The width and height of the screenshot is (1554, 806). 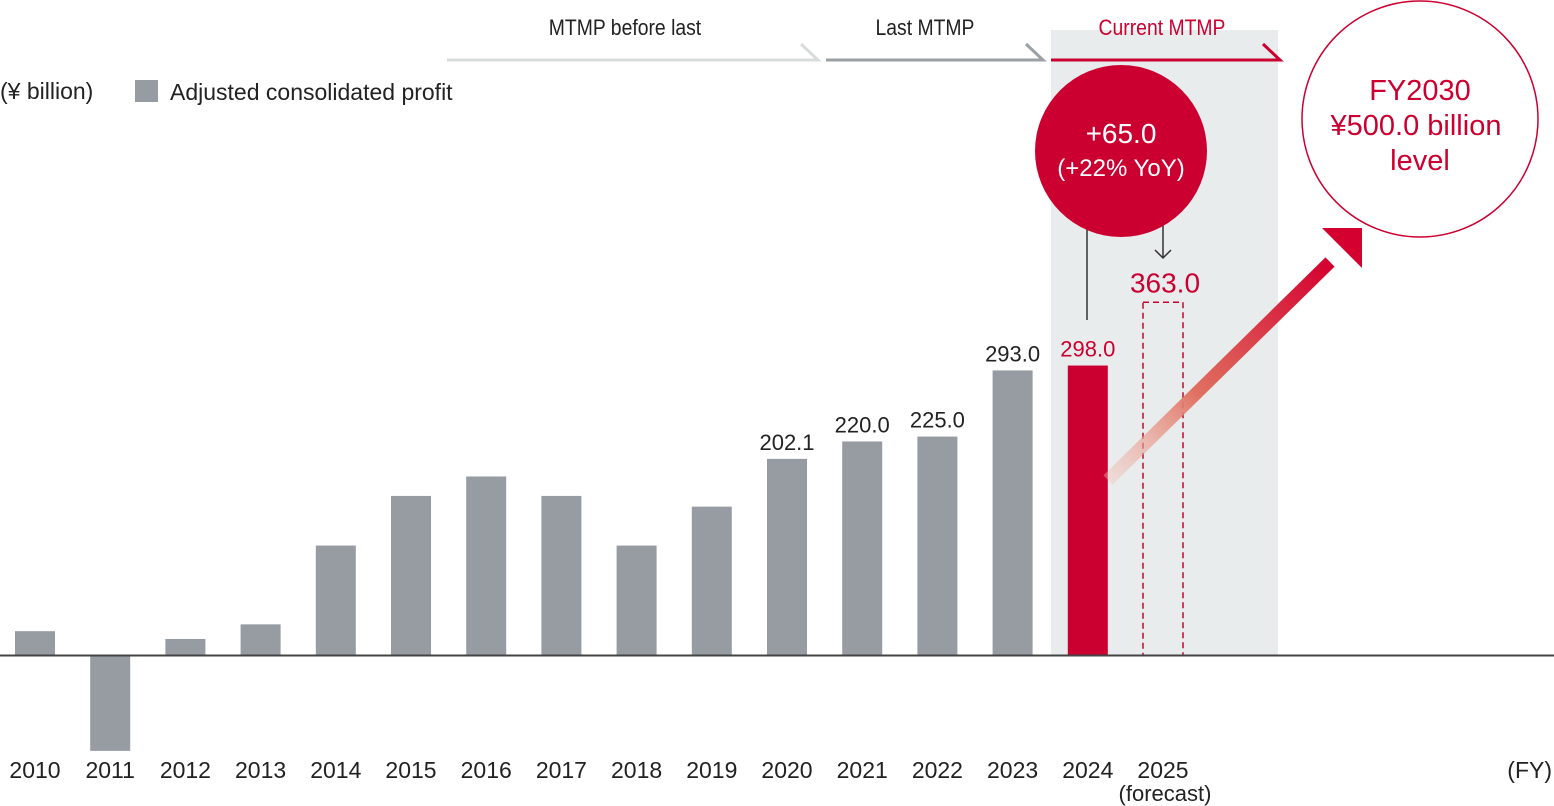 What do you see at coordinates (561, 575) in the screenshot?
I see `bar-2017` at bounding box center [561, 575].